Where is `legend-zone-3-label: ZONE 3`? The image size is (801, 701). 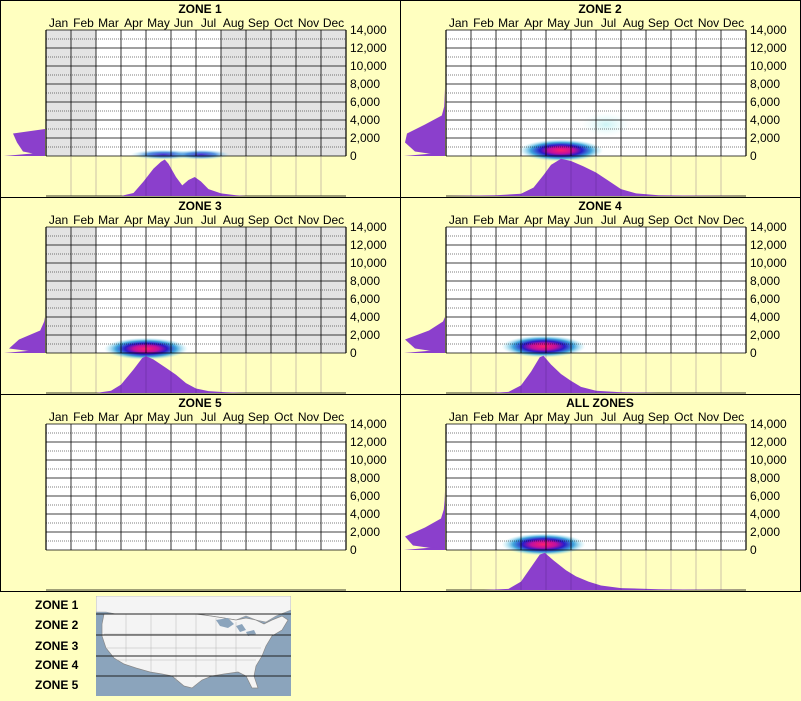
legend-zone-3-label: ZONE 3 is located at coordinates (57, 646).